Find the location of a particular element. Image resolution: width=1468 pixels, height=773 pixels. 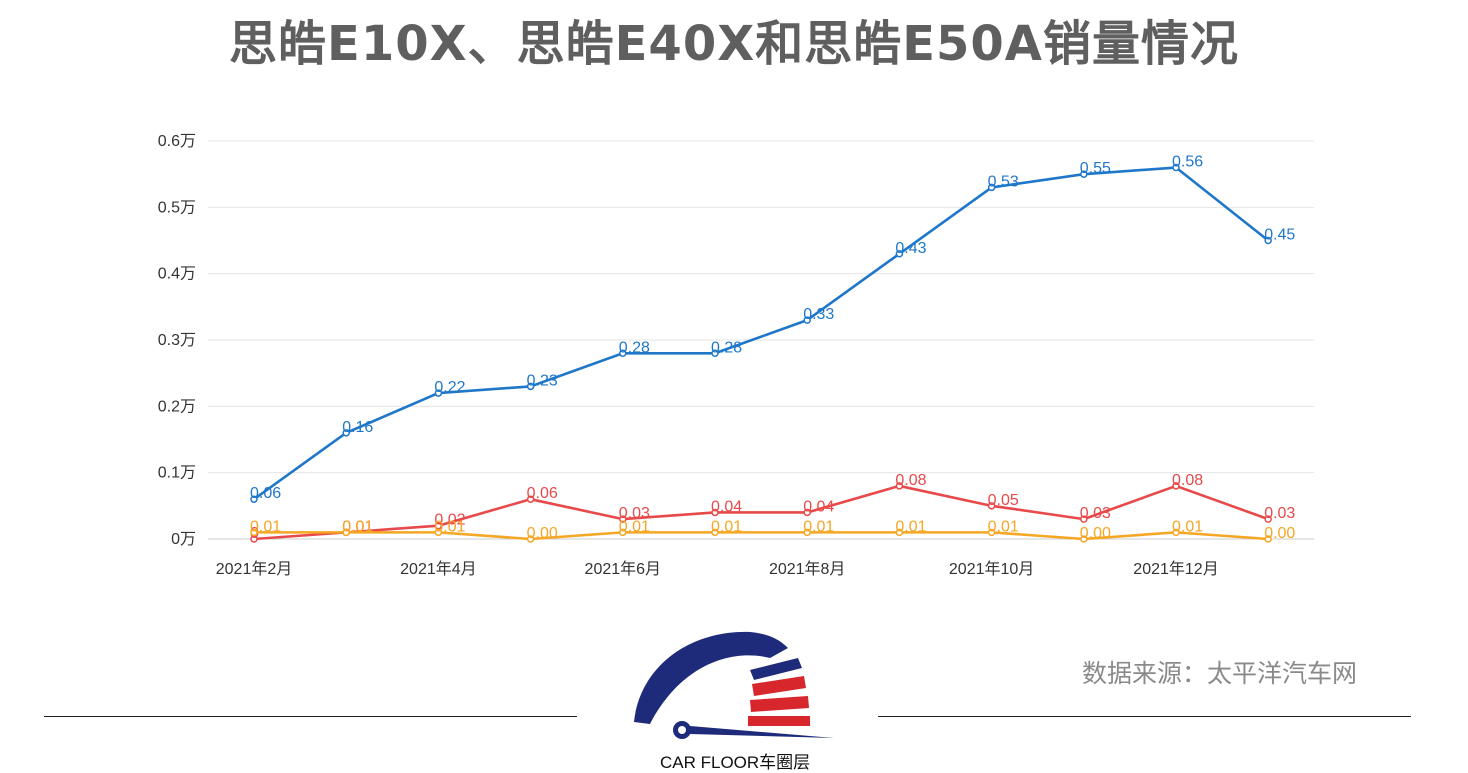

data-label: 0.55 is located at coordinates (1095, 168).